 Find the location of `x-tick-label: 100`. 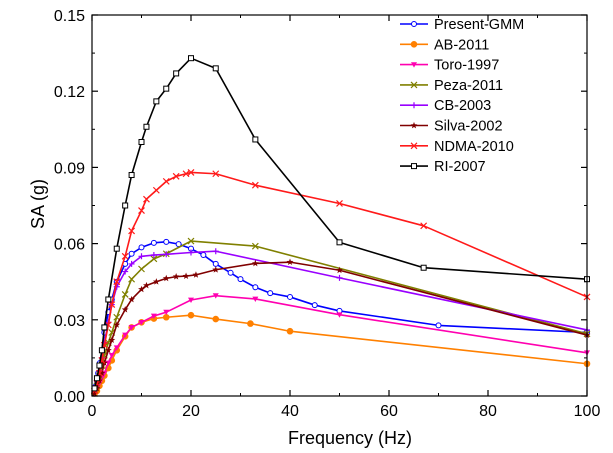

x-tick-label: 100 is located at coordinates (587, 411).